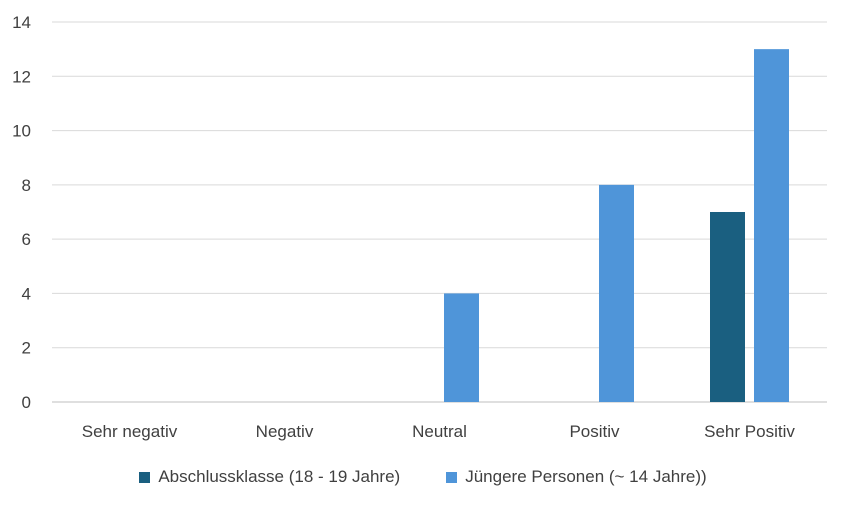 Image resolution: width=846 pixels, height=506 pixels. I want to click on y-tick-label: 10, so click(21, 131).